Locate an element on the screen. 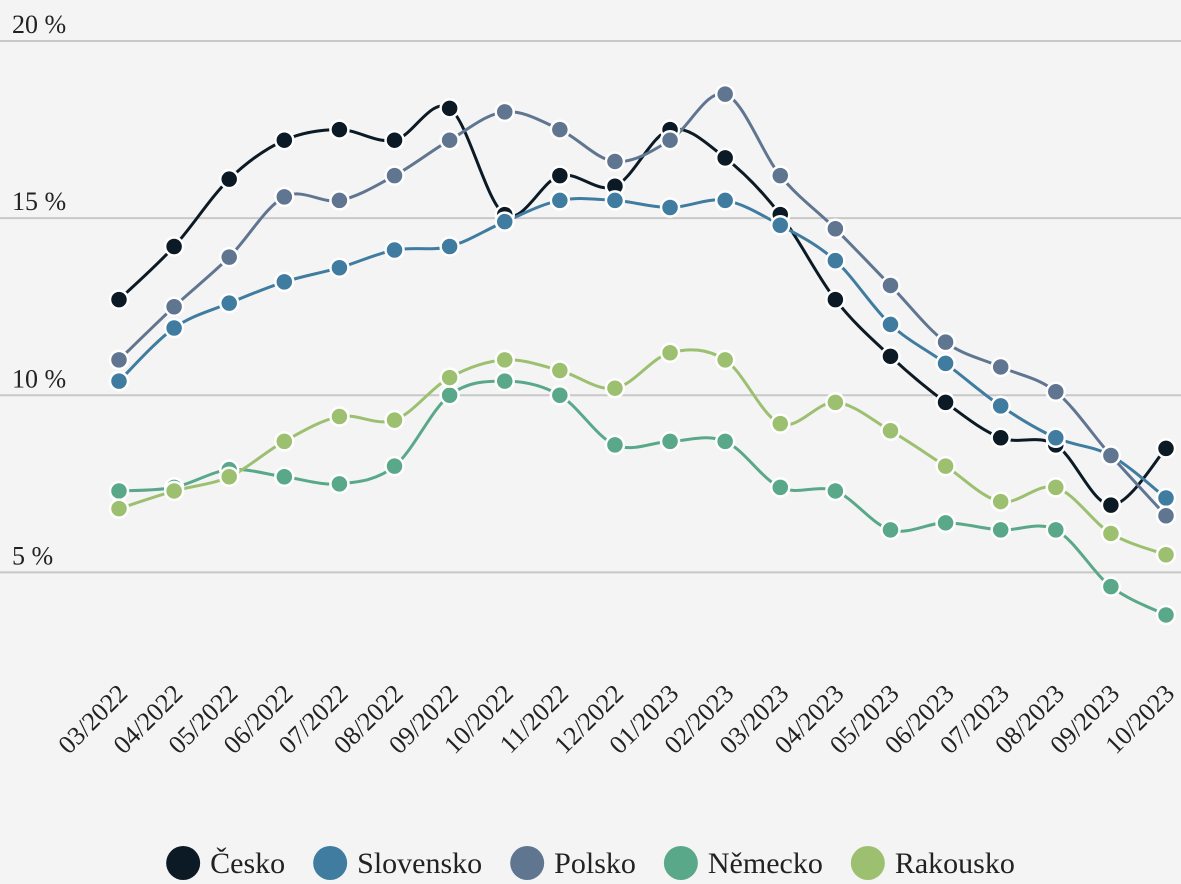  y-tick-label: 20 % is located at coordinates (39, 24).